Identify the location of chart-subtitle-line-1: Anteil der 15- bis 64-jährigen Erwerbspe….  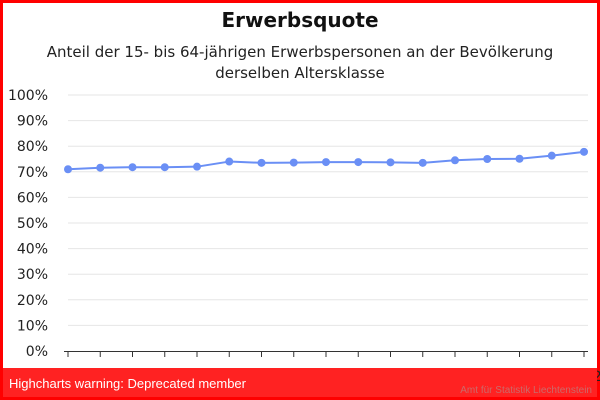
(300, 52).